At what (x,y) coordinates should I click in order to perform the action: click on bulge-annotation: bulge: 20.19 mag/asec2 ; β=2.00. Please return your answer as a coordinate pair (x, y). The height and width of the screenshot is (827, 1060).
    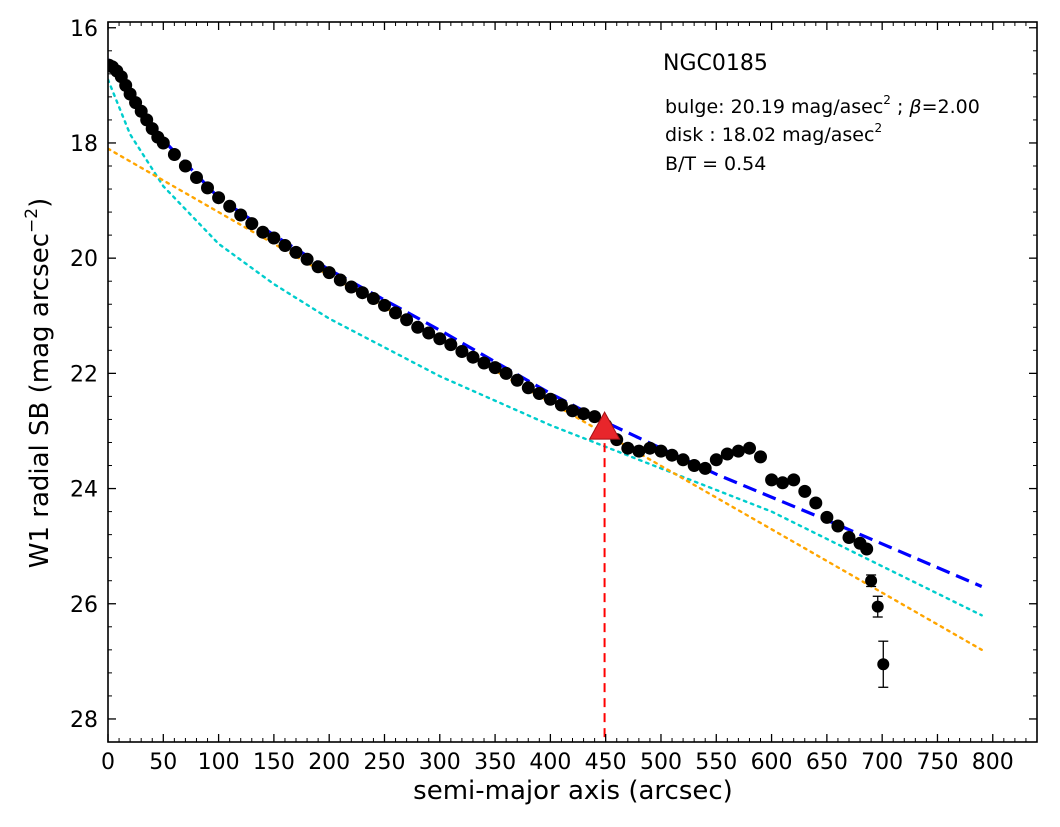
    Looking at the image, I should click on (822, 105).